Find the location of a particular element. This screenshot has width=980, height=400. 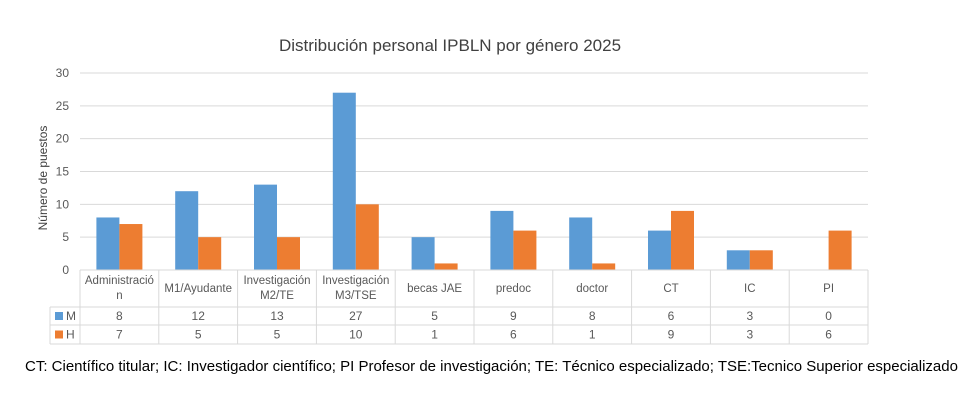

data-label: 10 is located at coordinates (356, 335).